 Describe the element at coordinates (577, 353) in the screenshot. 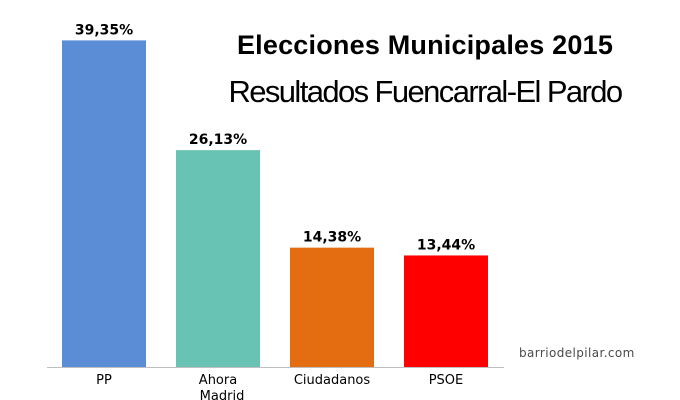

I see `watermark: barriodelpilar.com` at that location.